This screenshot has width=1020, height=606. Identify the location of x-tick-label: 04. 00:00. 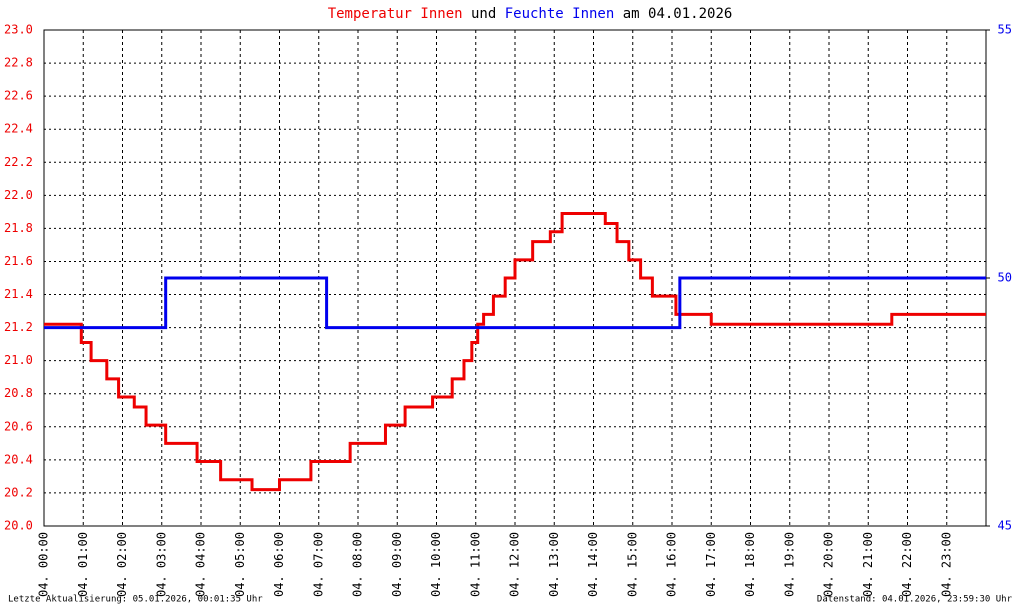
(44, 564).